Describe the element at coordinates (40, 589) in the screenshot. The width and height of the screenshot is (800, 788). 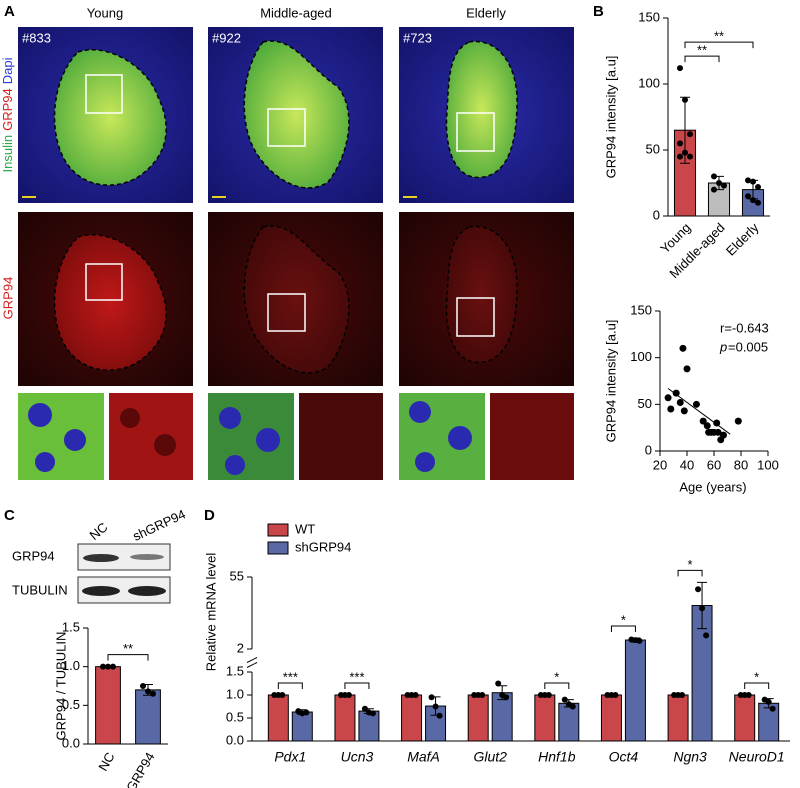
I see `band-label: TUBULIN` at that location.